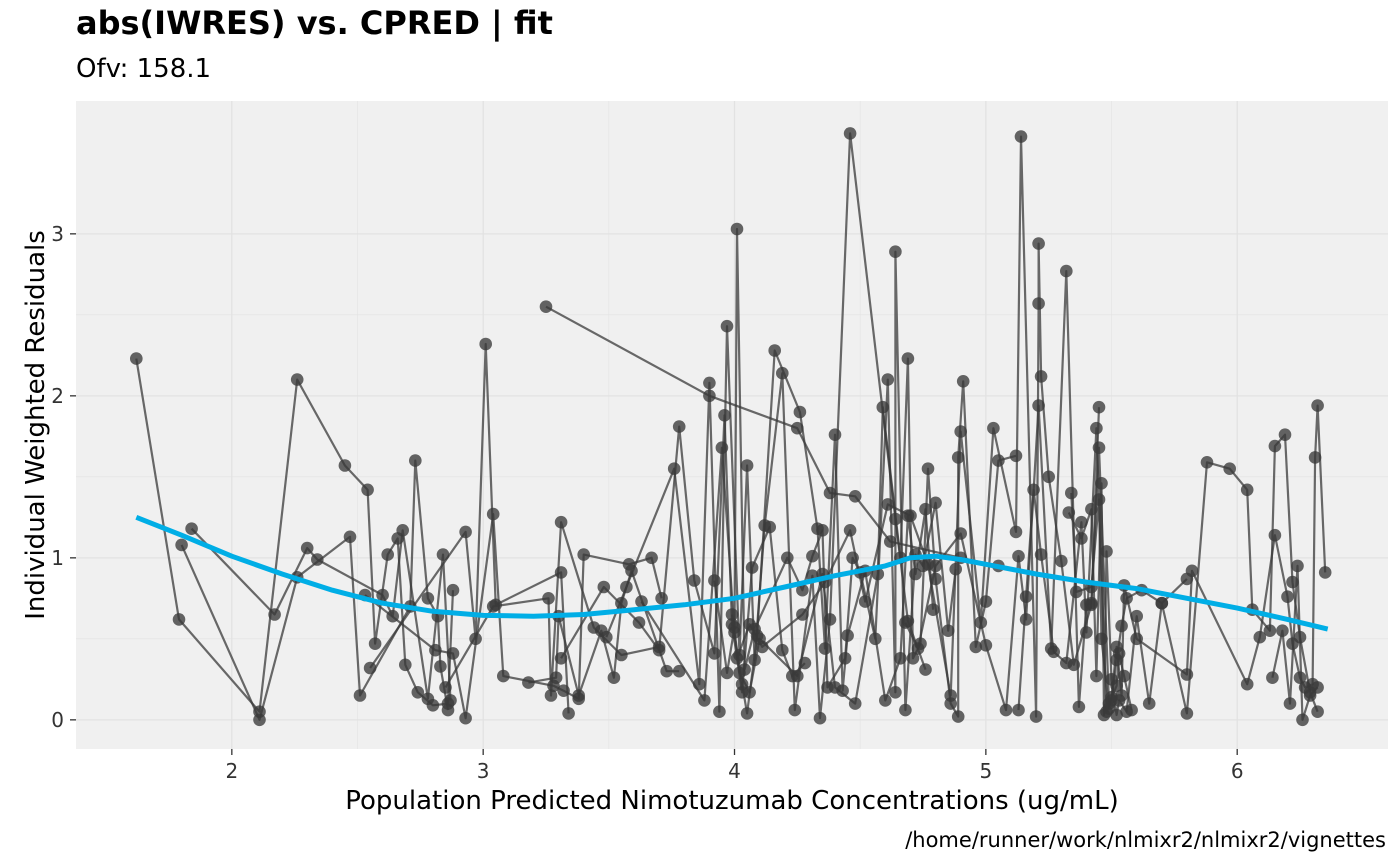  What do you see at coordinates (314, 23) in the screenshot?
I see `chart-title: abs(IWRES) vs. CPRED | fit` at bounding box center [314, 23].